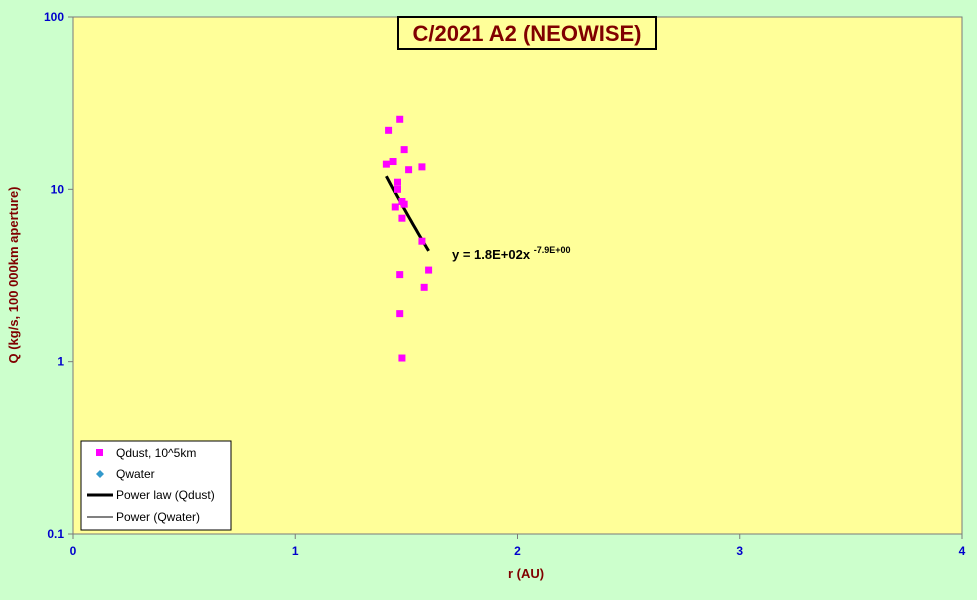 This screenshot has width=977, height=600. Describe the element at coordinates (60, 362) in the screenshot. I see `y-tick-label: 1` at that location.